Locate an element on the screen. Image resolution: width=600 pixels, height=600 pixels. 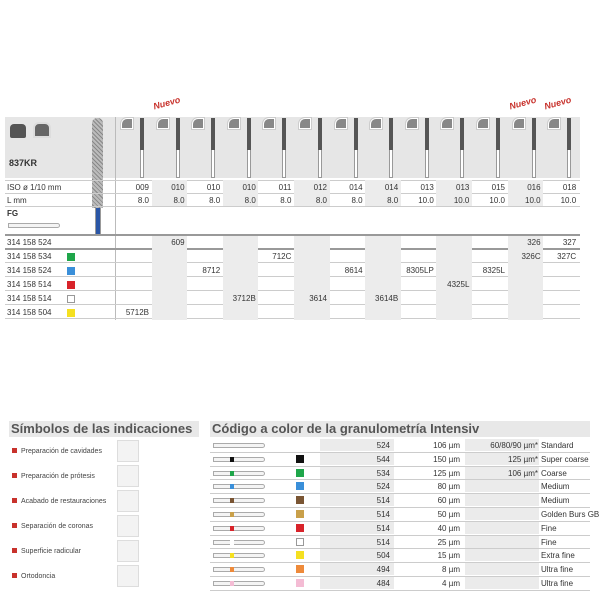
iso-value: 014 is located at coordinates (391, 187).